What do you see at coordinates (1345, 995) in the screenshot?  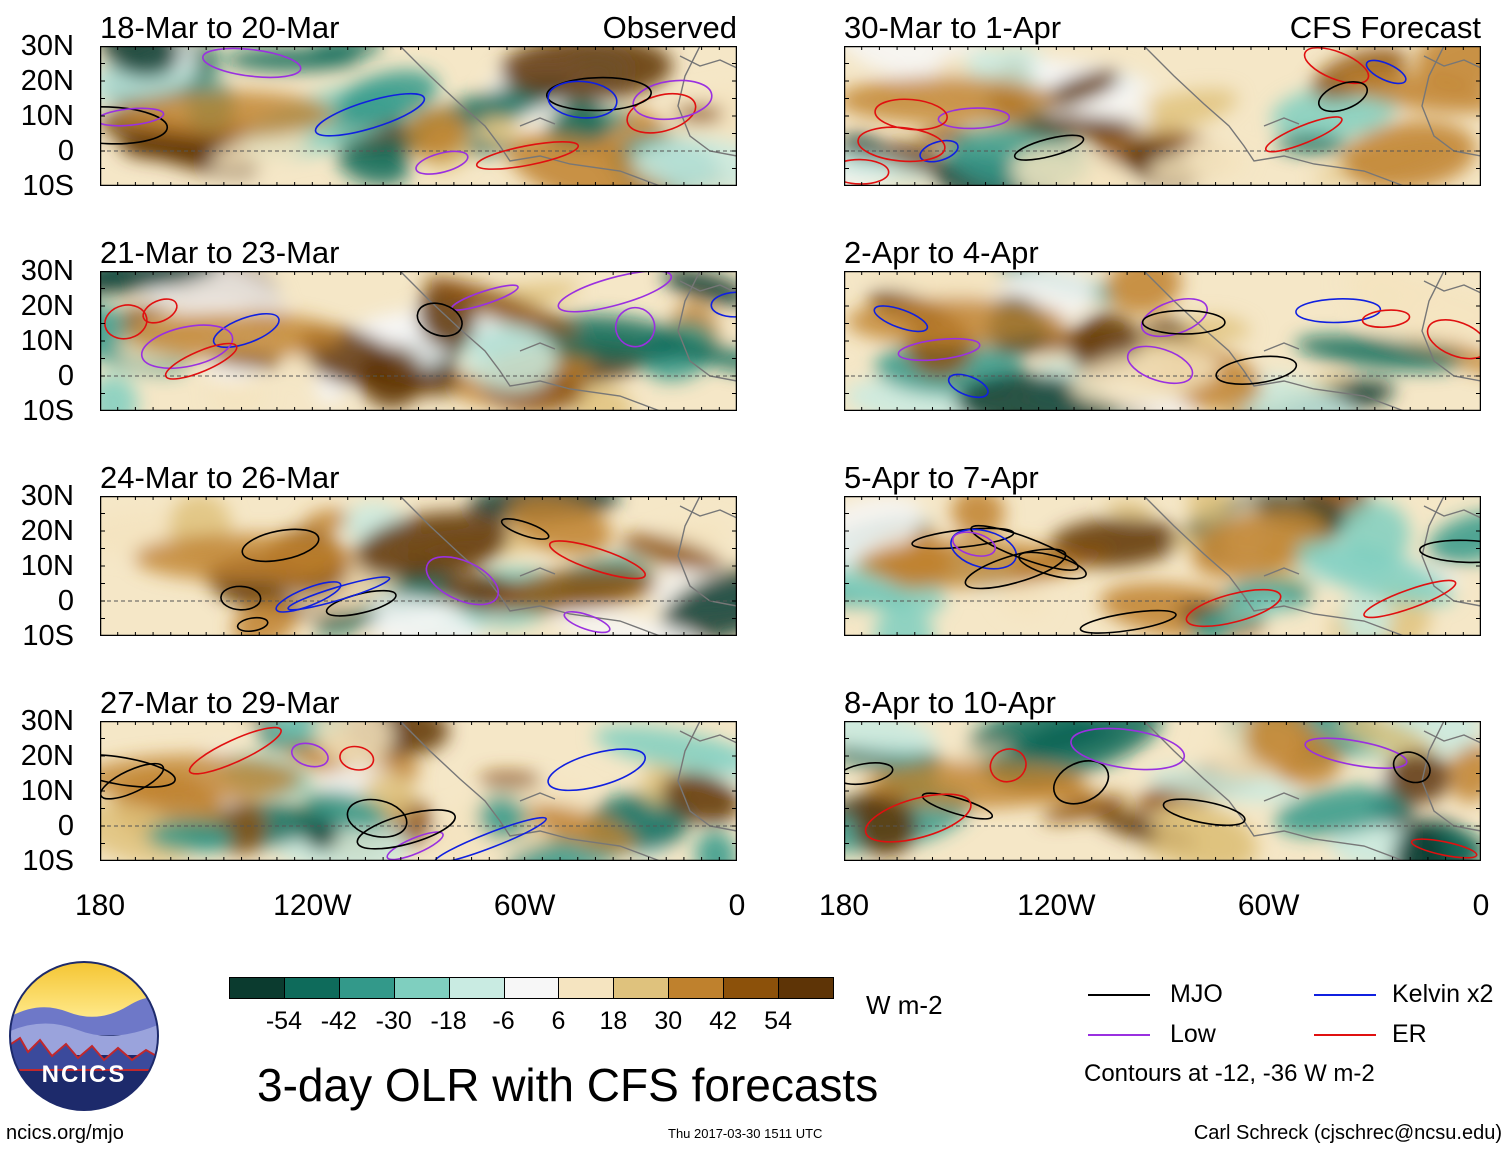 I see `legend-kelvin-line` at bounding box center [1345, 995].